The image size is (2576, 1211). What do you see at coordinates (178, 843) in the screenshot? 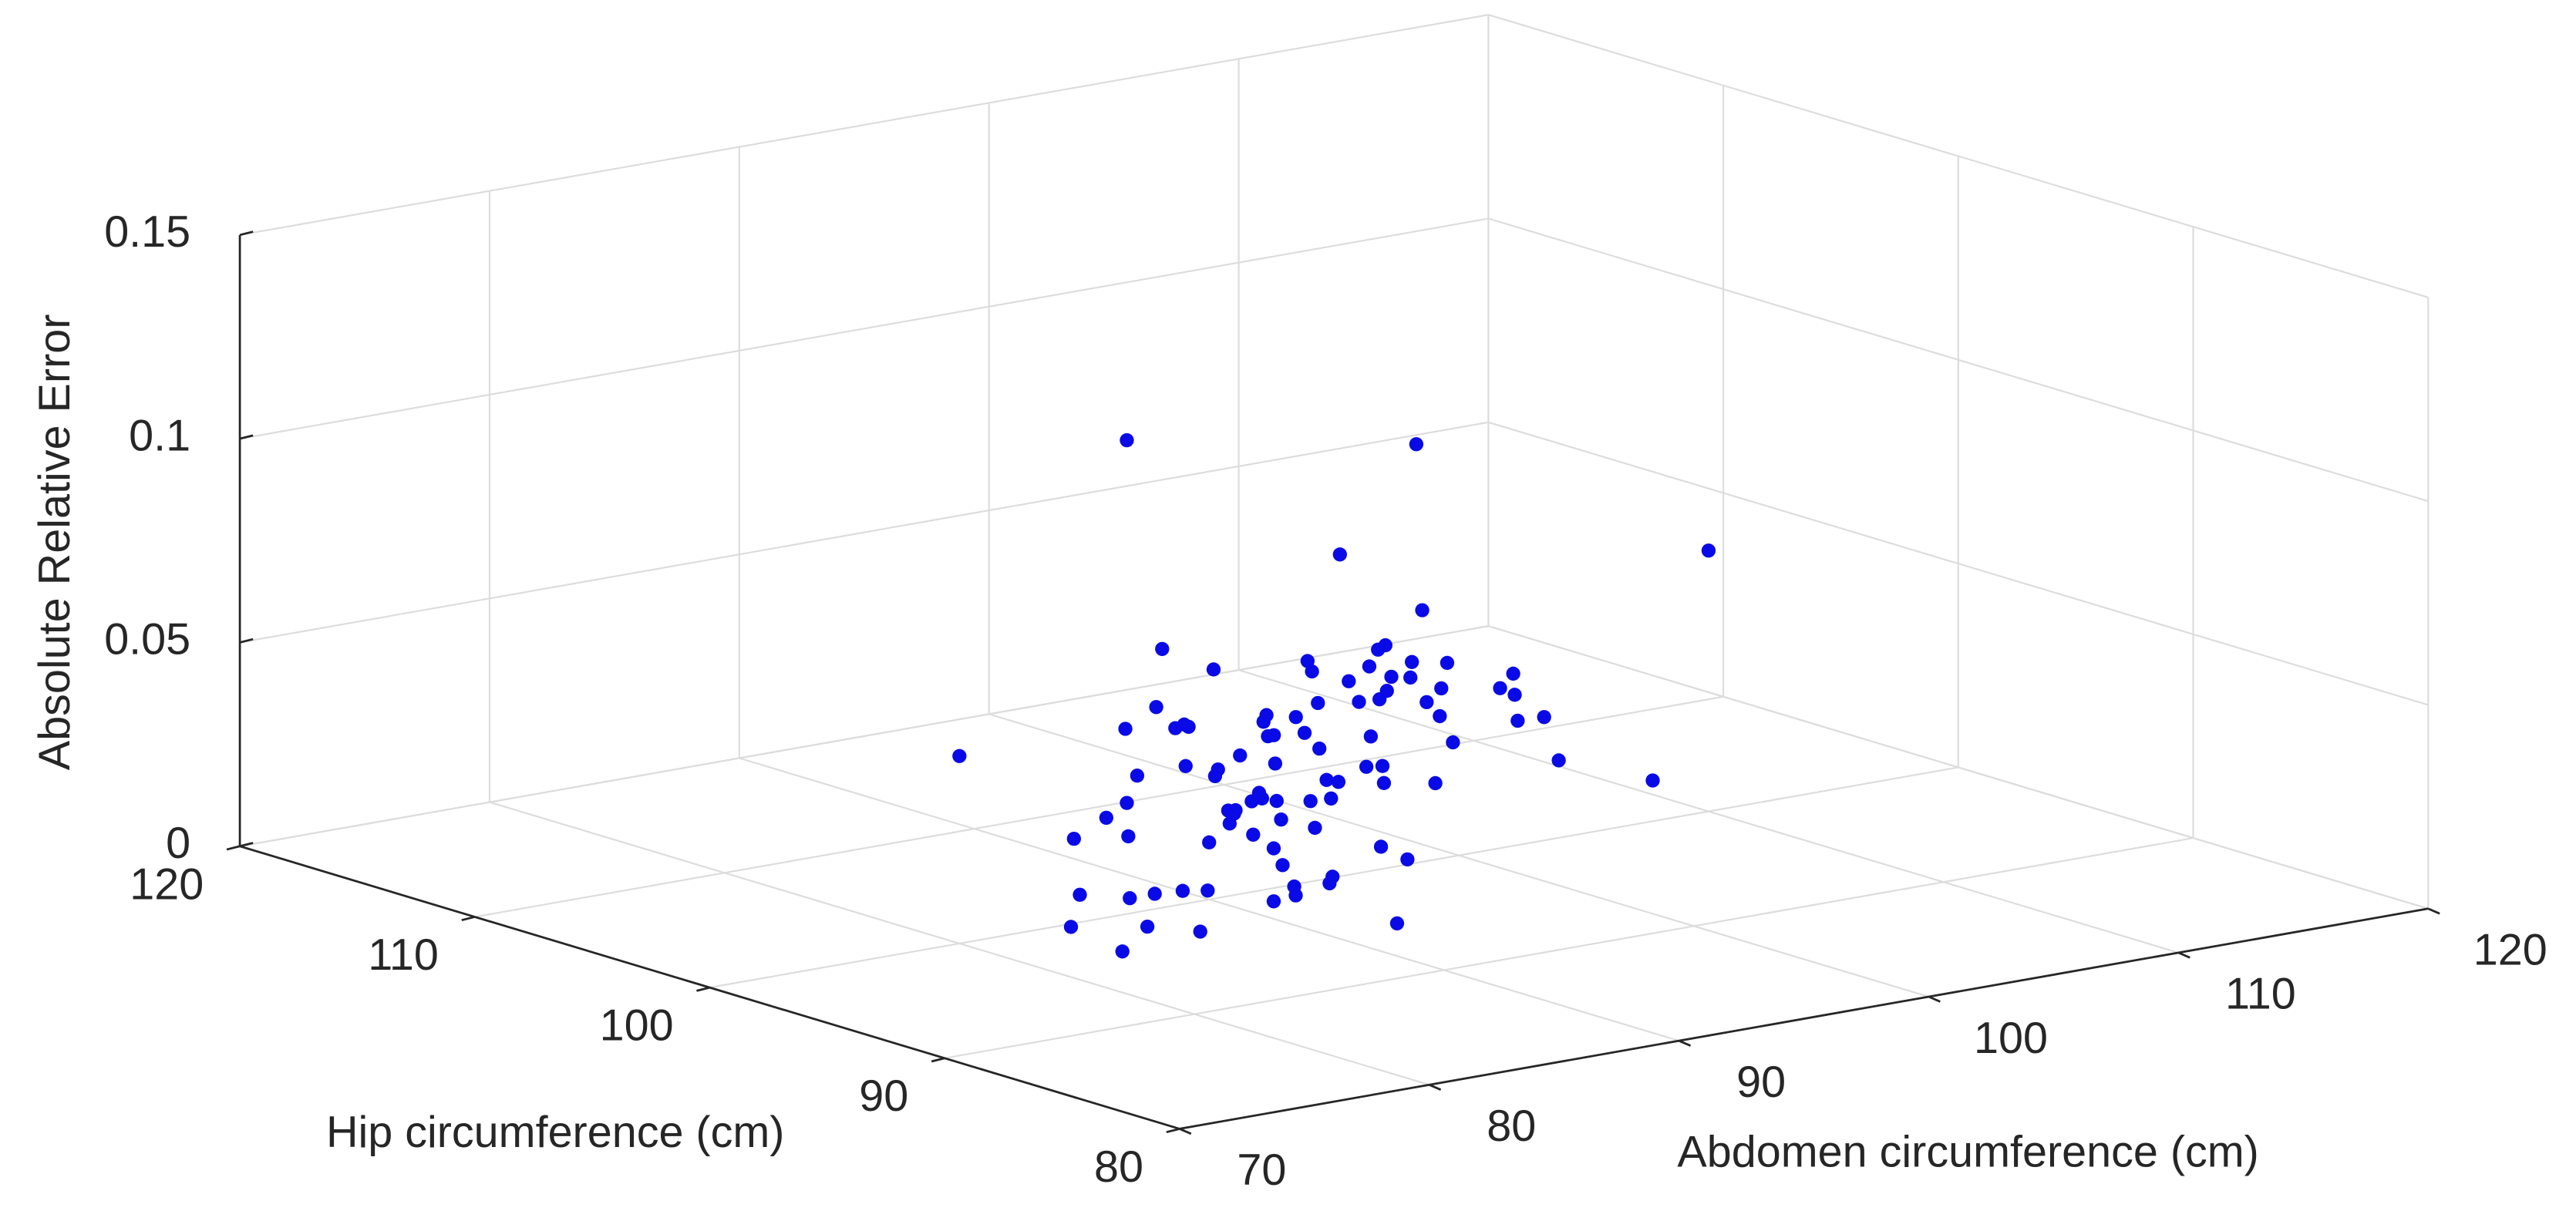
I see `z-tick-label: 0` at bounding box center [178, 843].